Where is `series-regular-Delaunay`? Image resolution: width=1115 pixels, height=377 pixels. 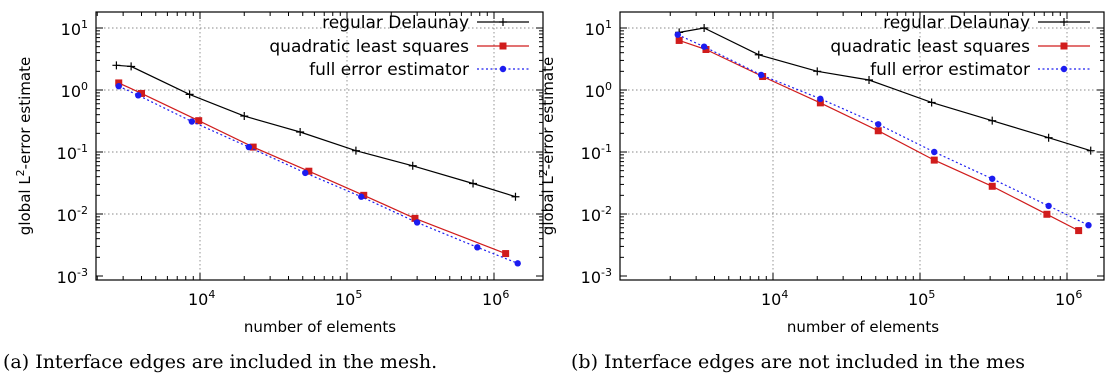 series-regular-Delaunay is located at coordinates (316, 131).